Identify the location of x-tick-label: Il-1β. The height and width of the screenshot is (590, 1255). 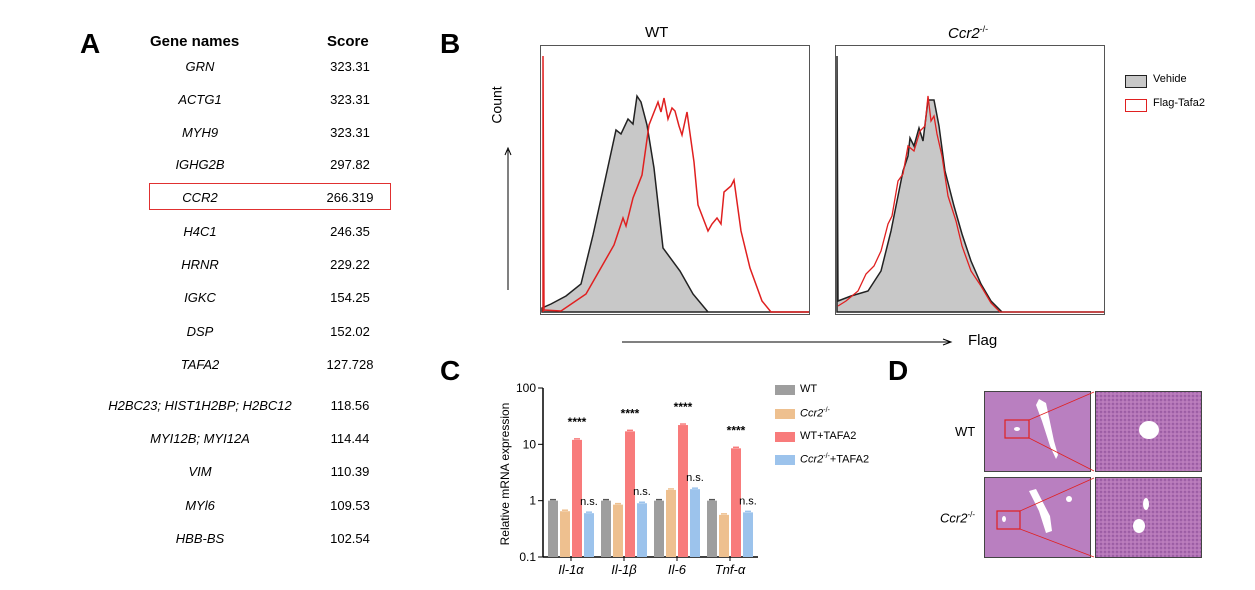
(624, 569).